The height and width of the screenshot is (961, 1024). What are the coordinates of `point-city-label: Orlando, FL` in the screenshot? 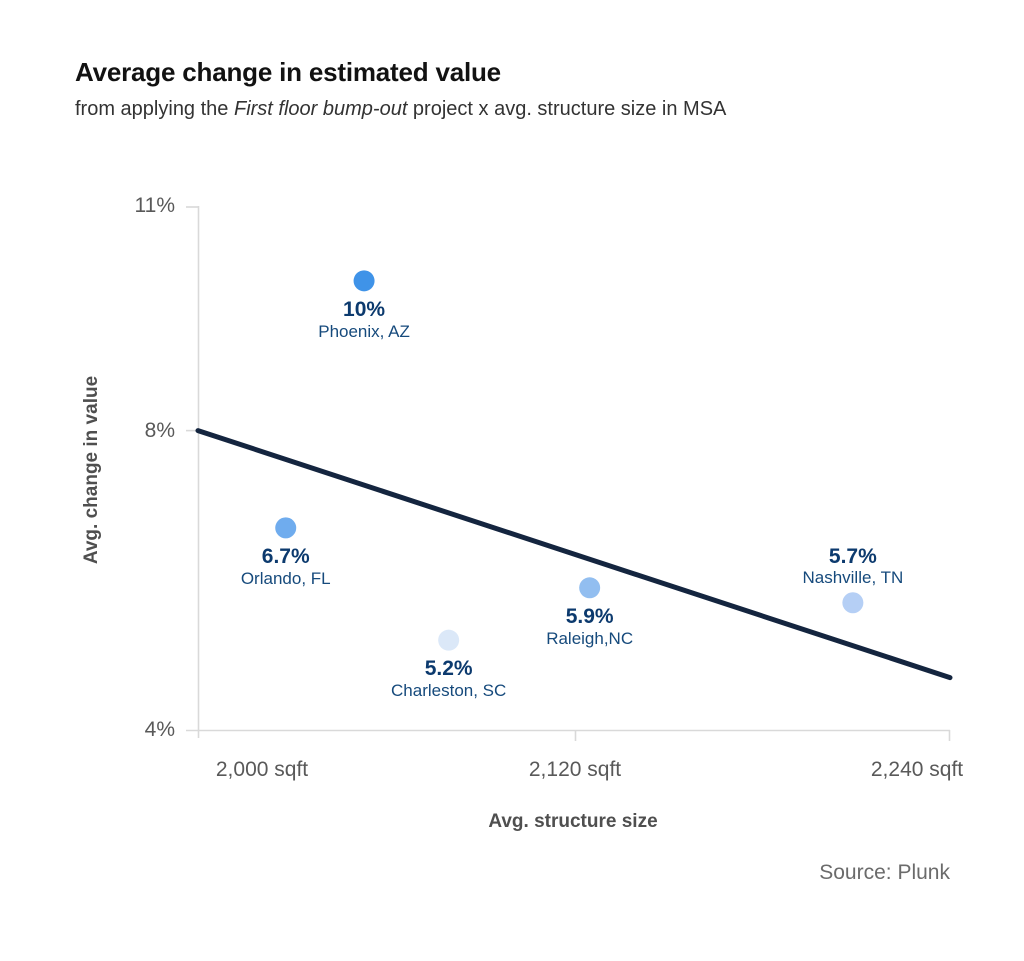 It's located at (285, 578).